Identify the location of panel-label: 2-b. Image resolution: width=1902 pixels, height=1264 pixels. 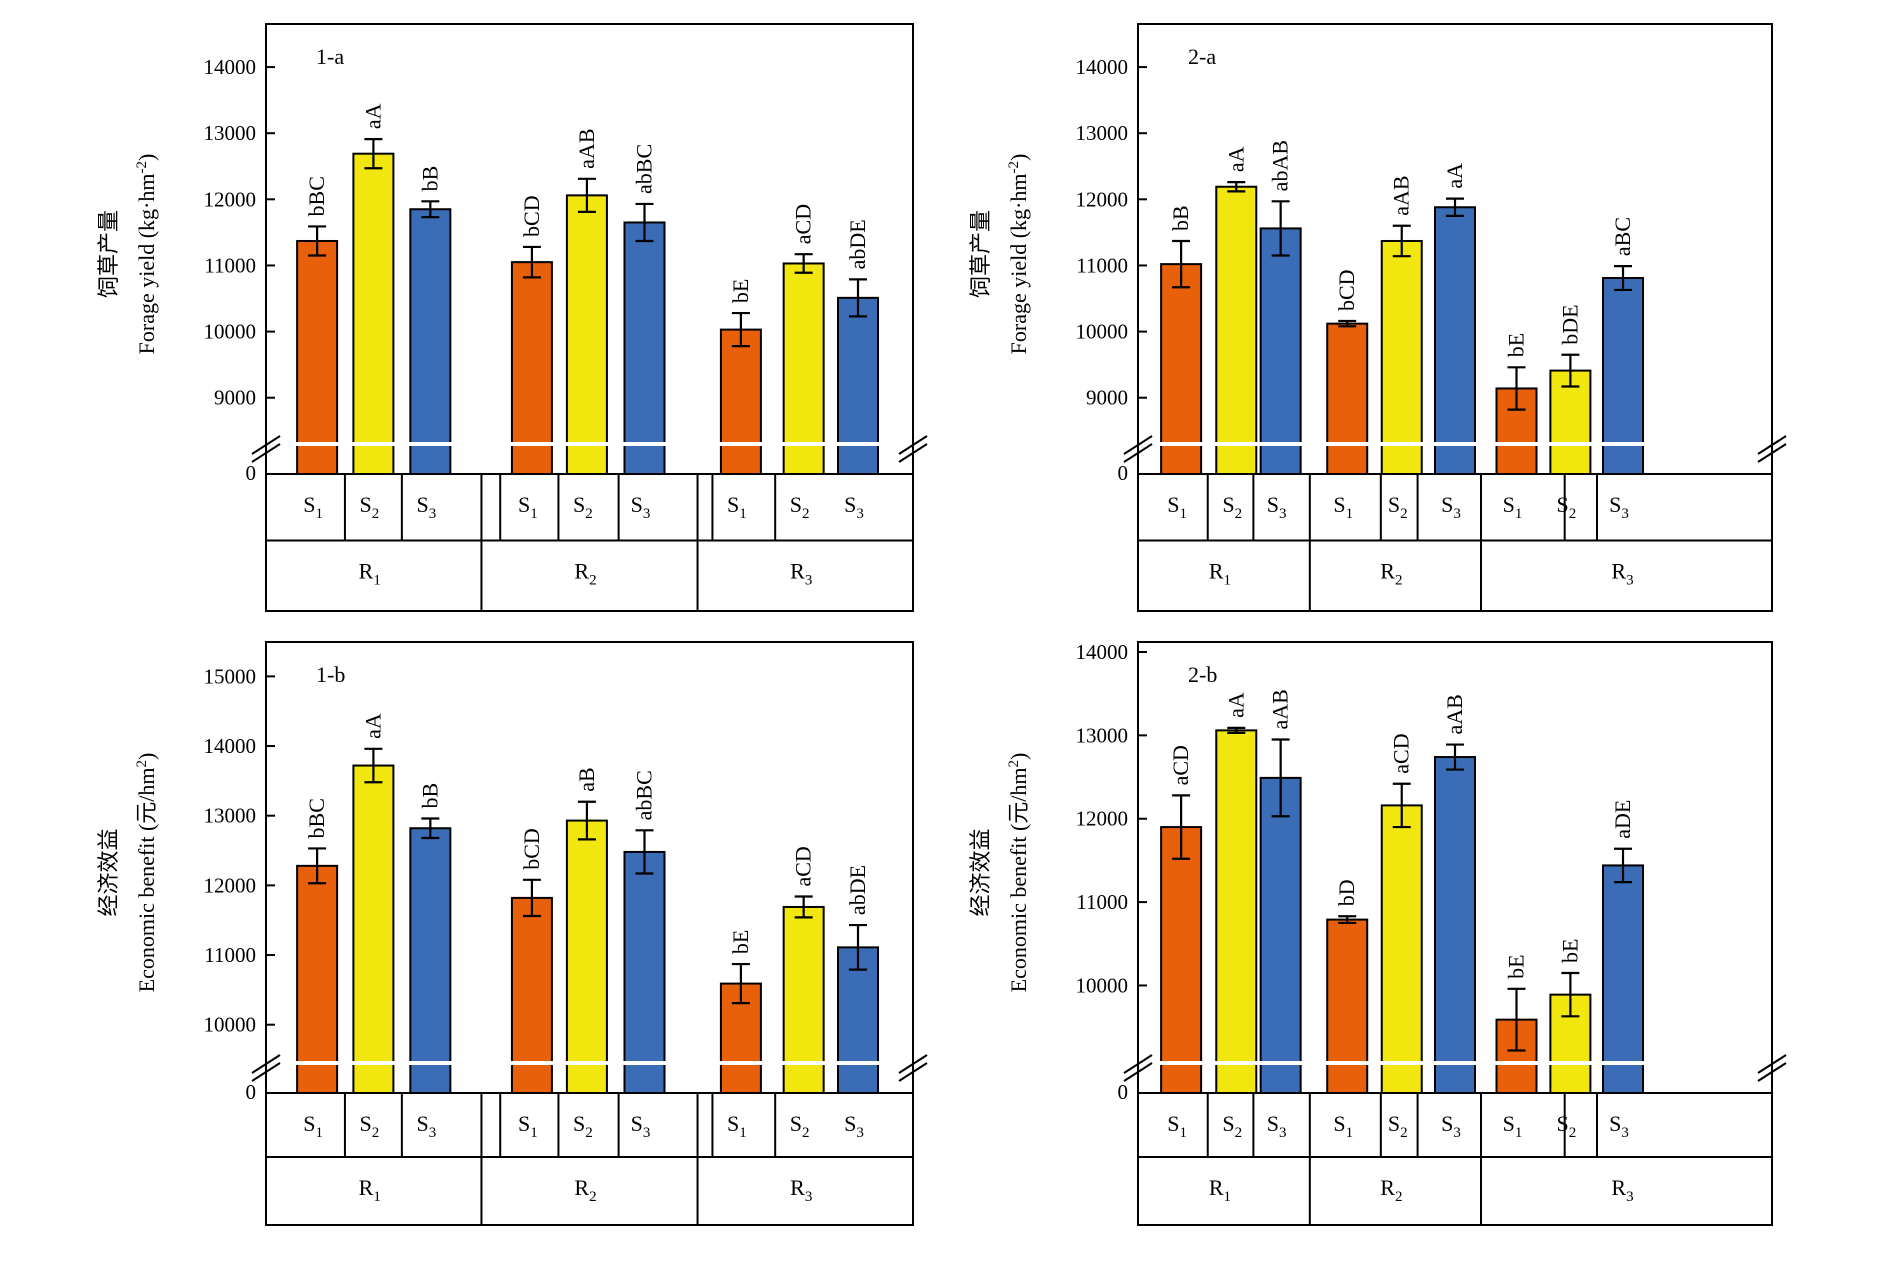
(1202, 674).